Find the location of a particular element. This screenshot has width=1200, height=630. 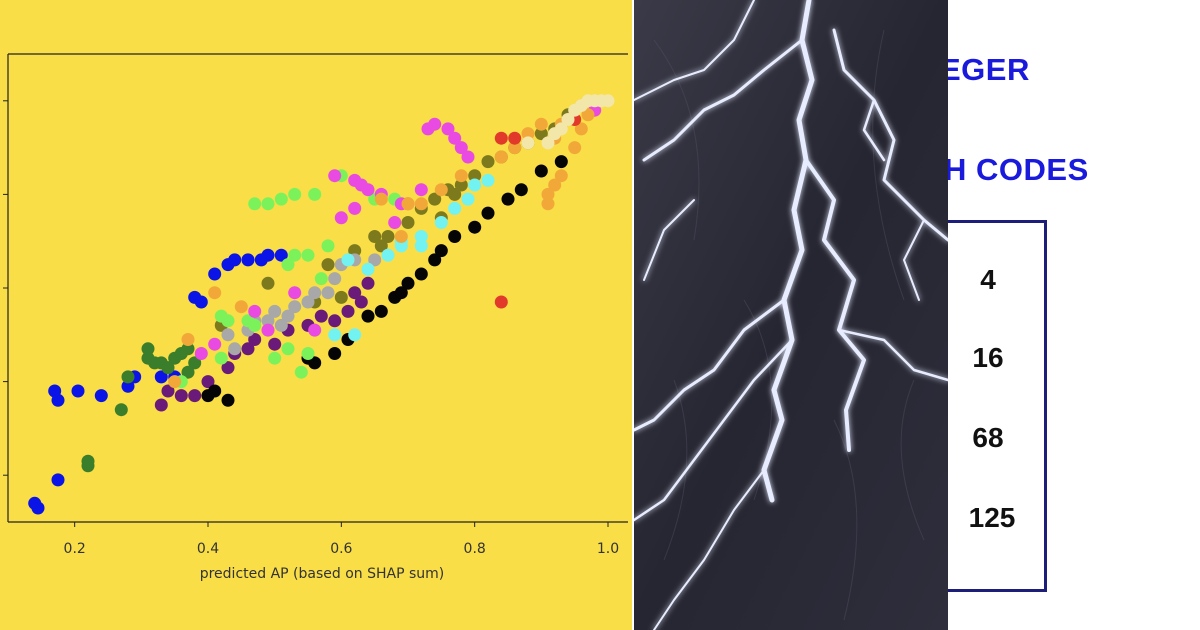

code-value: 4 is located at coordinates (988, 279).